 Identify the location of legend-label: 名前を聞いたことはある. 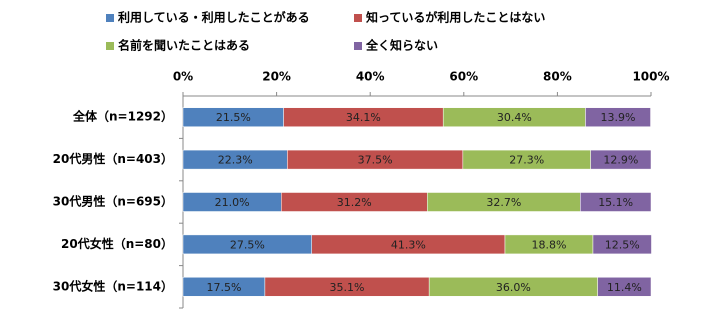
(184, 45).